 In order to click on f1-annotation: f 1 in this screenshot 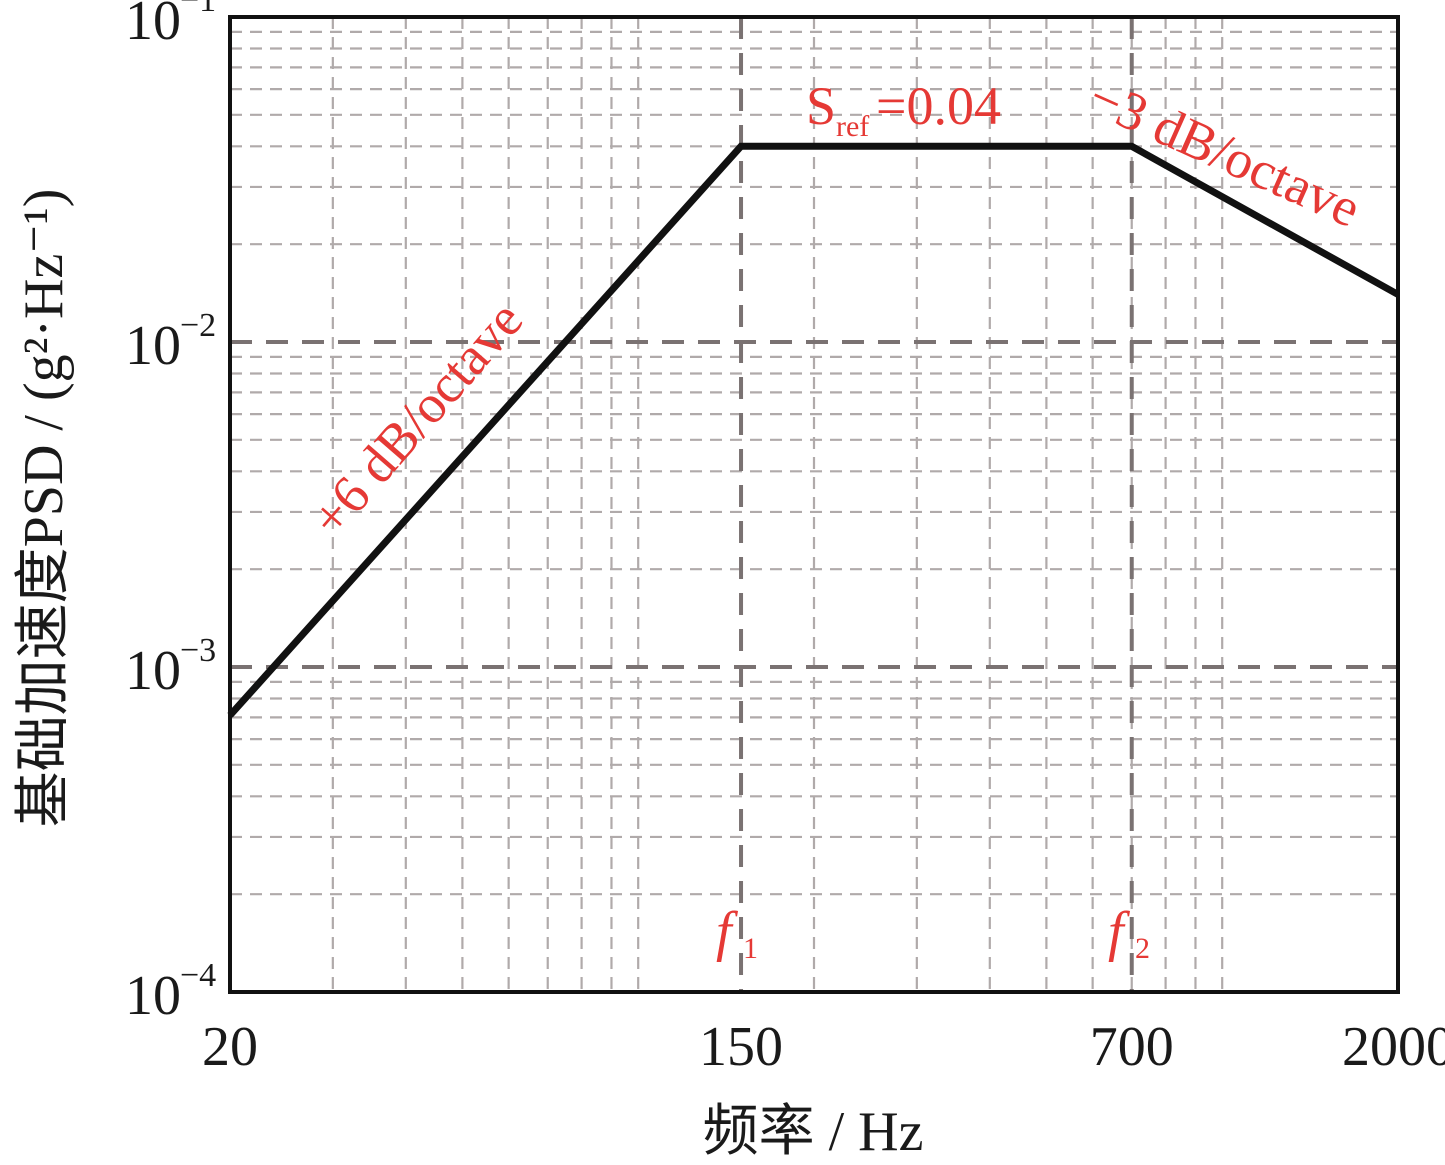, I will do `click(737, 933)`.